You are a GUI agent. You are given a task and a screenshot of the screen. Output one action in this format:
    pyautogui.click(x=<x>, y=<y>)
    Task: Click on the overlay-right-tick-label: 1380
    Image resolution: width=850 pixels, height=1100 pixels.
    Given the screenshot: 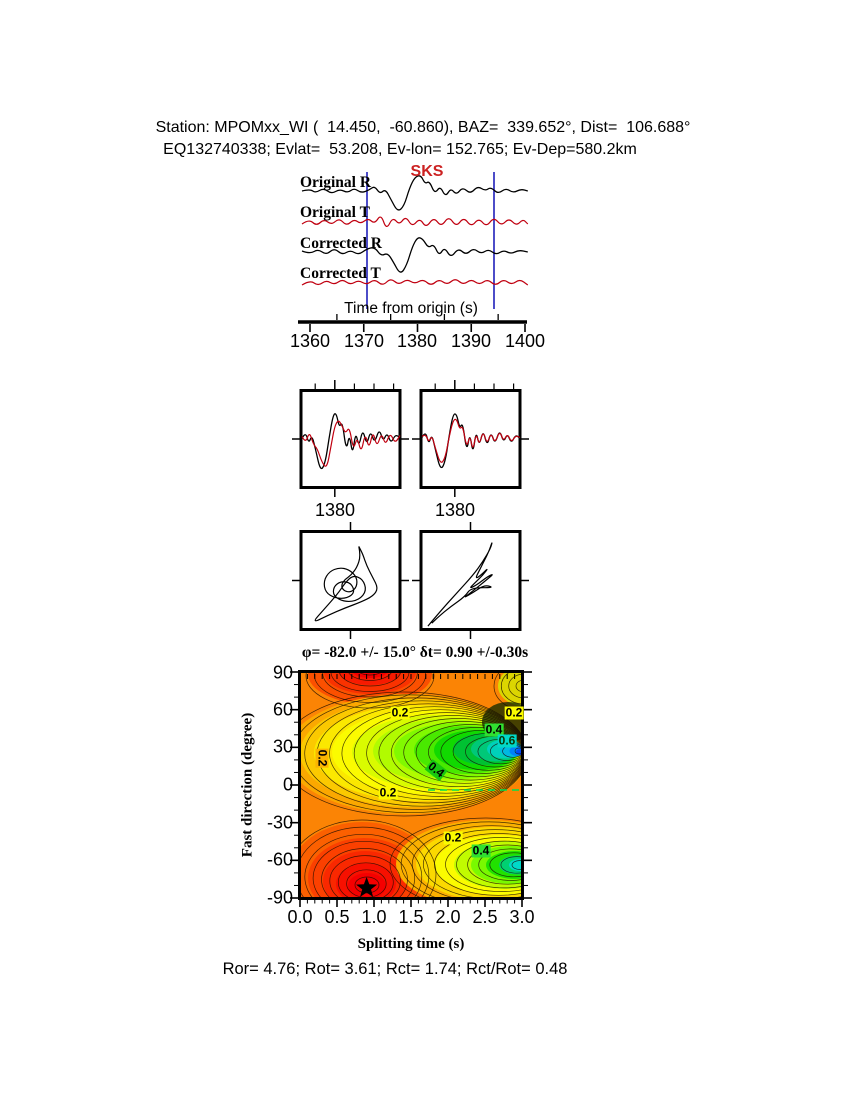 What is the action you would take?
    pyautogui.click(x=455, y=510)
    